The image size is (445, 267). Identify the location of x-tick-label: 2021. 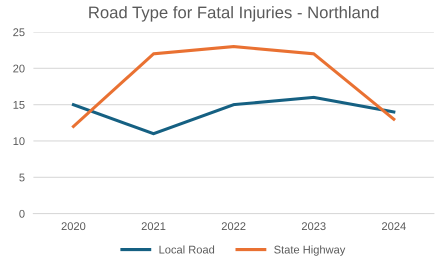
(154, 226).